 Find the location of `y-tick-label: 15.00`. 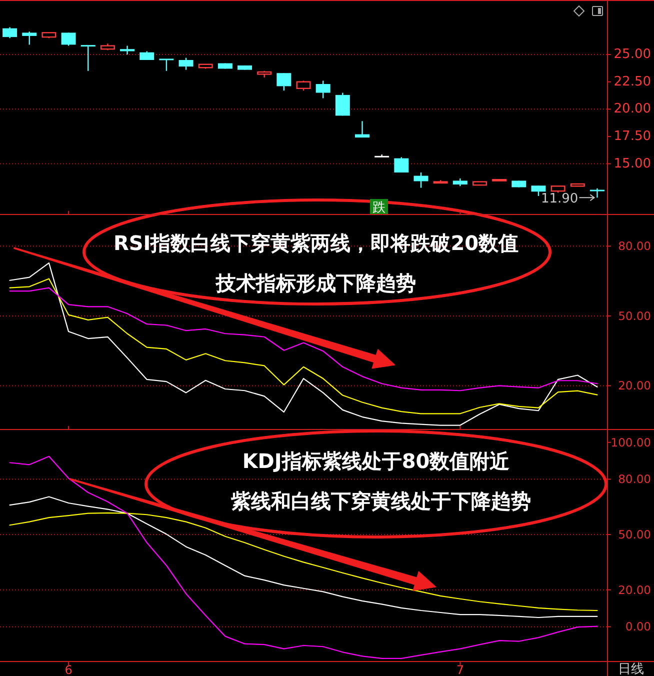

y-tick-label: 15.00 is located at coordinates (632, 164).